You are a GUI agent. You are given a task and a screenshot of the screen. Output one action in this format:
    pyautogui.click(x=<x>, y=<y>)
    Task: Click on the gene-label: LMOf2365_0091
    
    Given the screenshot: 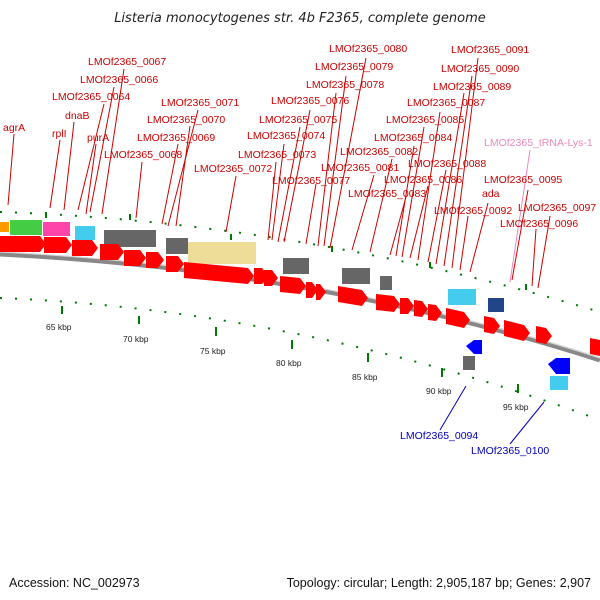 What is the action you would take?
    pyautogui.click(x=490, y=50)
    